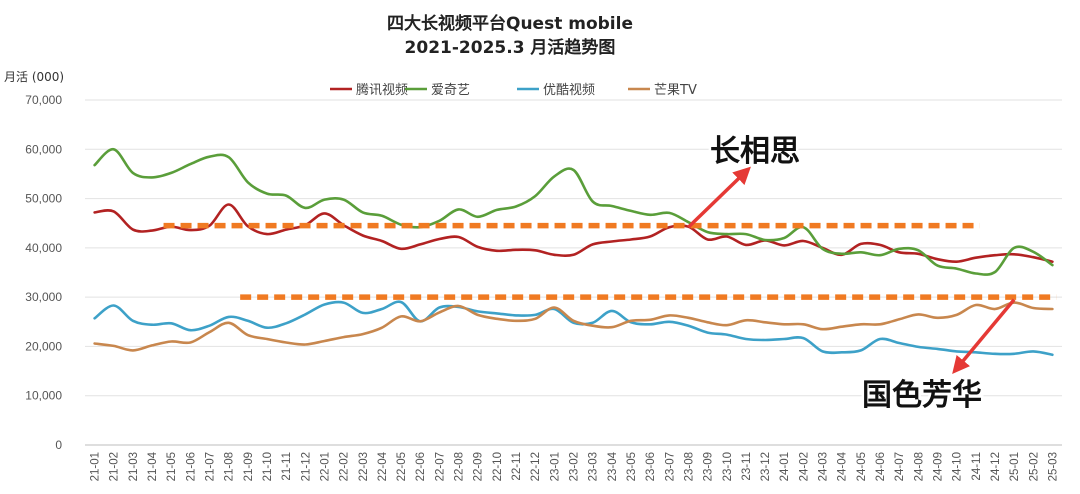 Image resolution: width=1080 pixels, height=494 pixels. Describe the element at coordinates (34, 77) in the screenshot. I see `y-axis-label: 月活 (000)` at that location.